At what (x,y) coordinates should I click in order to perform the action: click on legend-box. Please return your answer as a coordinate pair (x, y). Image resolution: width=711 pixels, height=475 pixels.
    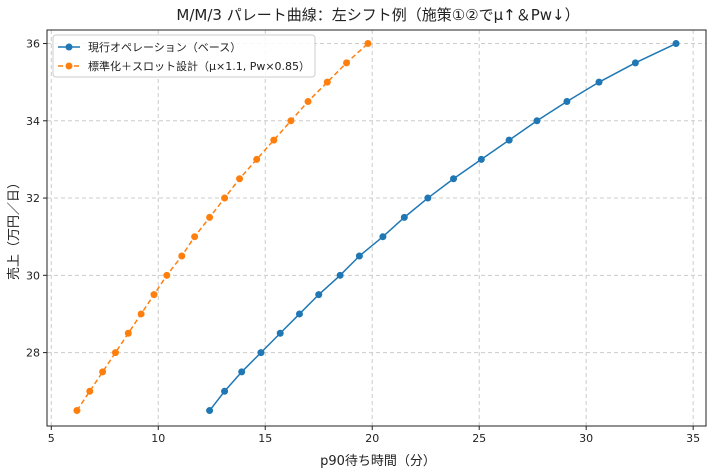
    Looking at the image, I should click on (184, 56).